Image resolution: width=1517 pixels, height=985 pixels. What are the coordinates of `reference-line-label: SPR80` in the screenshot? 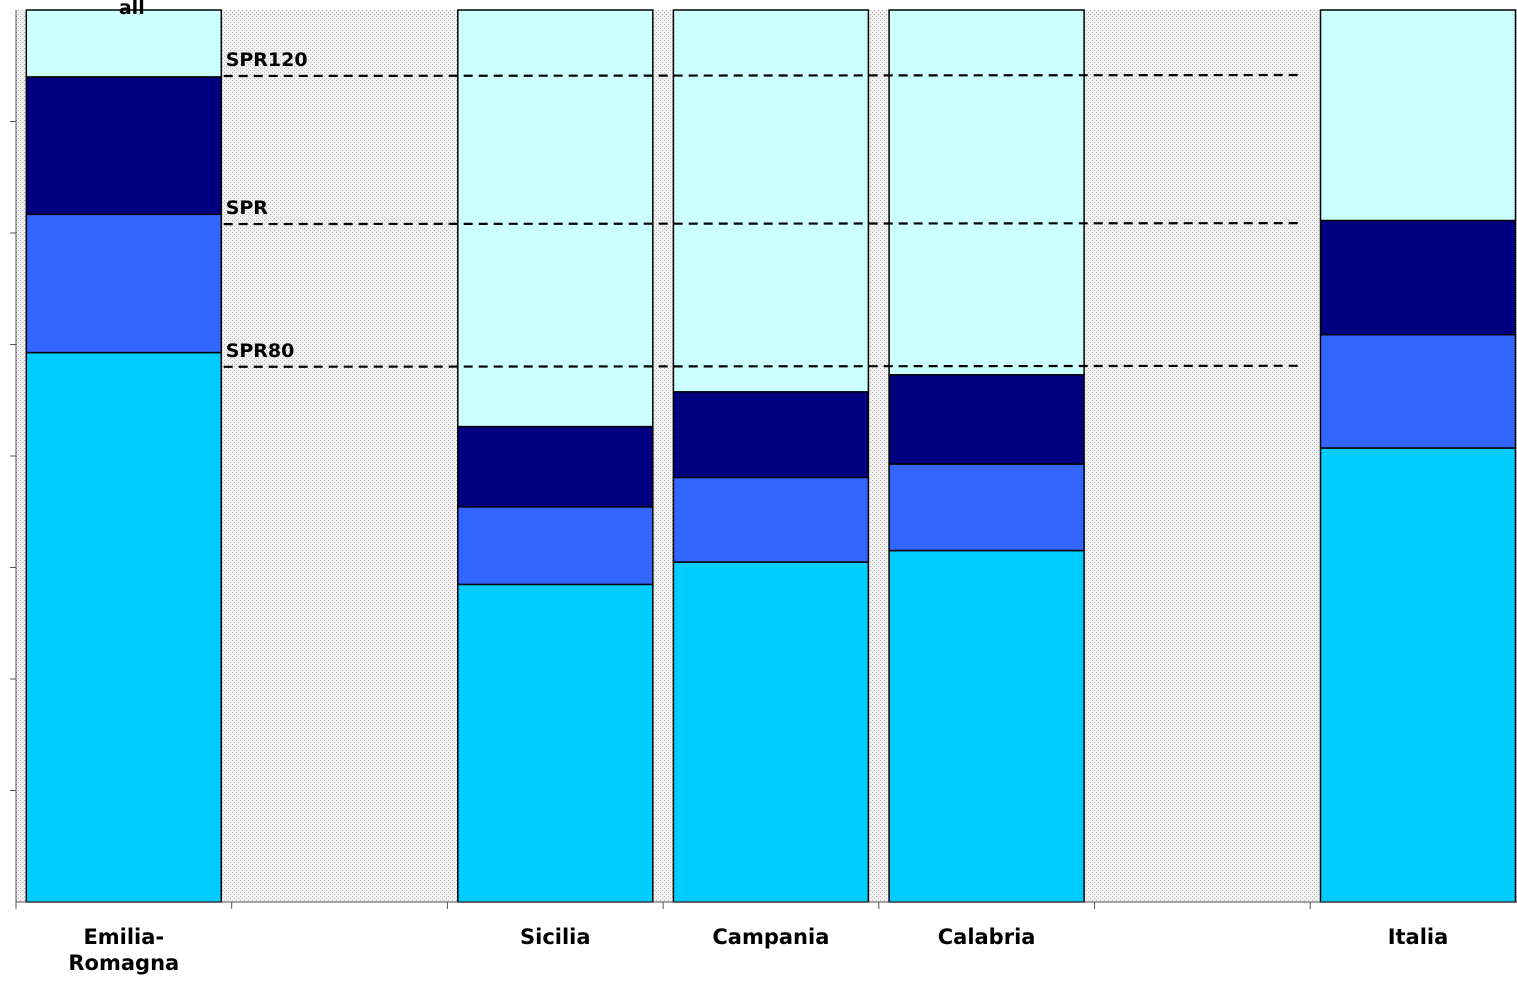 It's located at (260, 351).